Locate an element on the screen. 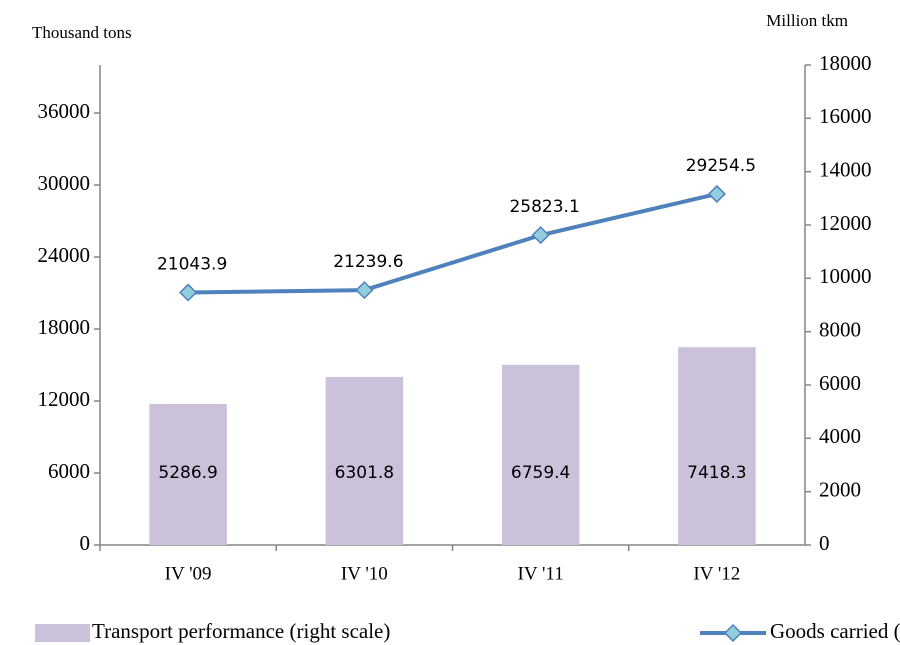  y2-tick-label: 2000 is located at coordinates (840, 489).